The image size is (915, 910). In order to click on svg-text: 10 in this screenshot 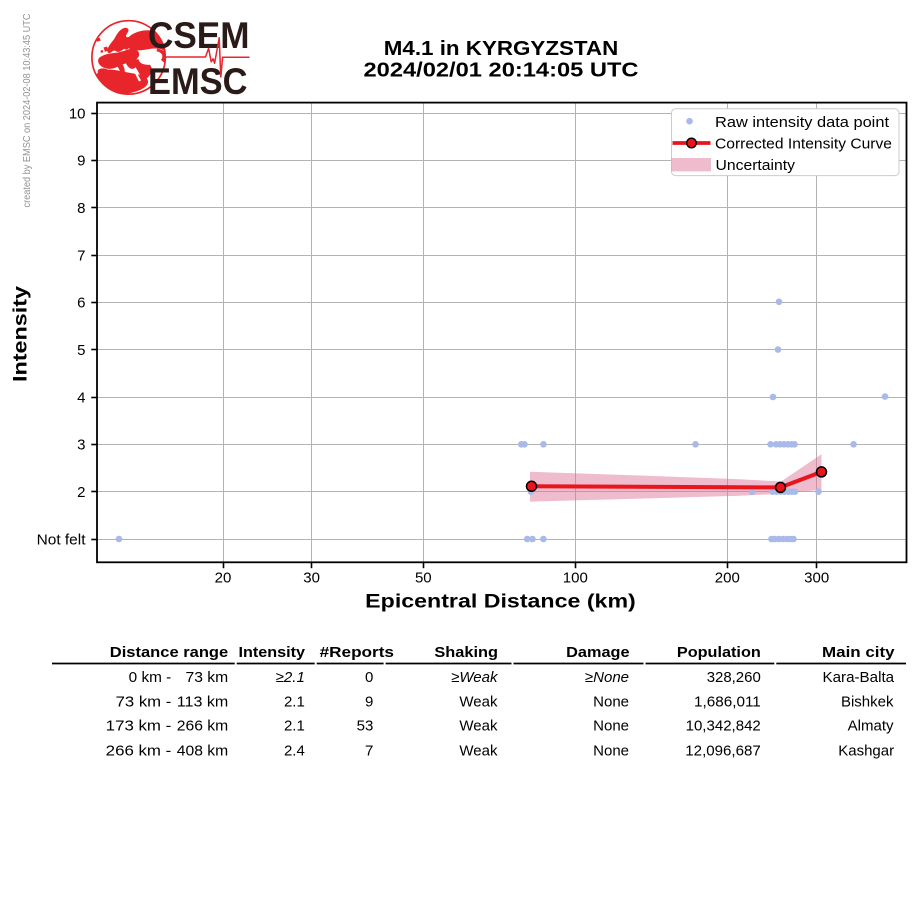, I will do `click(77, 113)`.